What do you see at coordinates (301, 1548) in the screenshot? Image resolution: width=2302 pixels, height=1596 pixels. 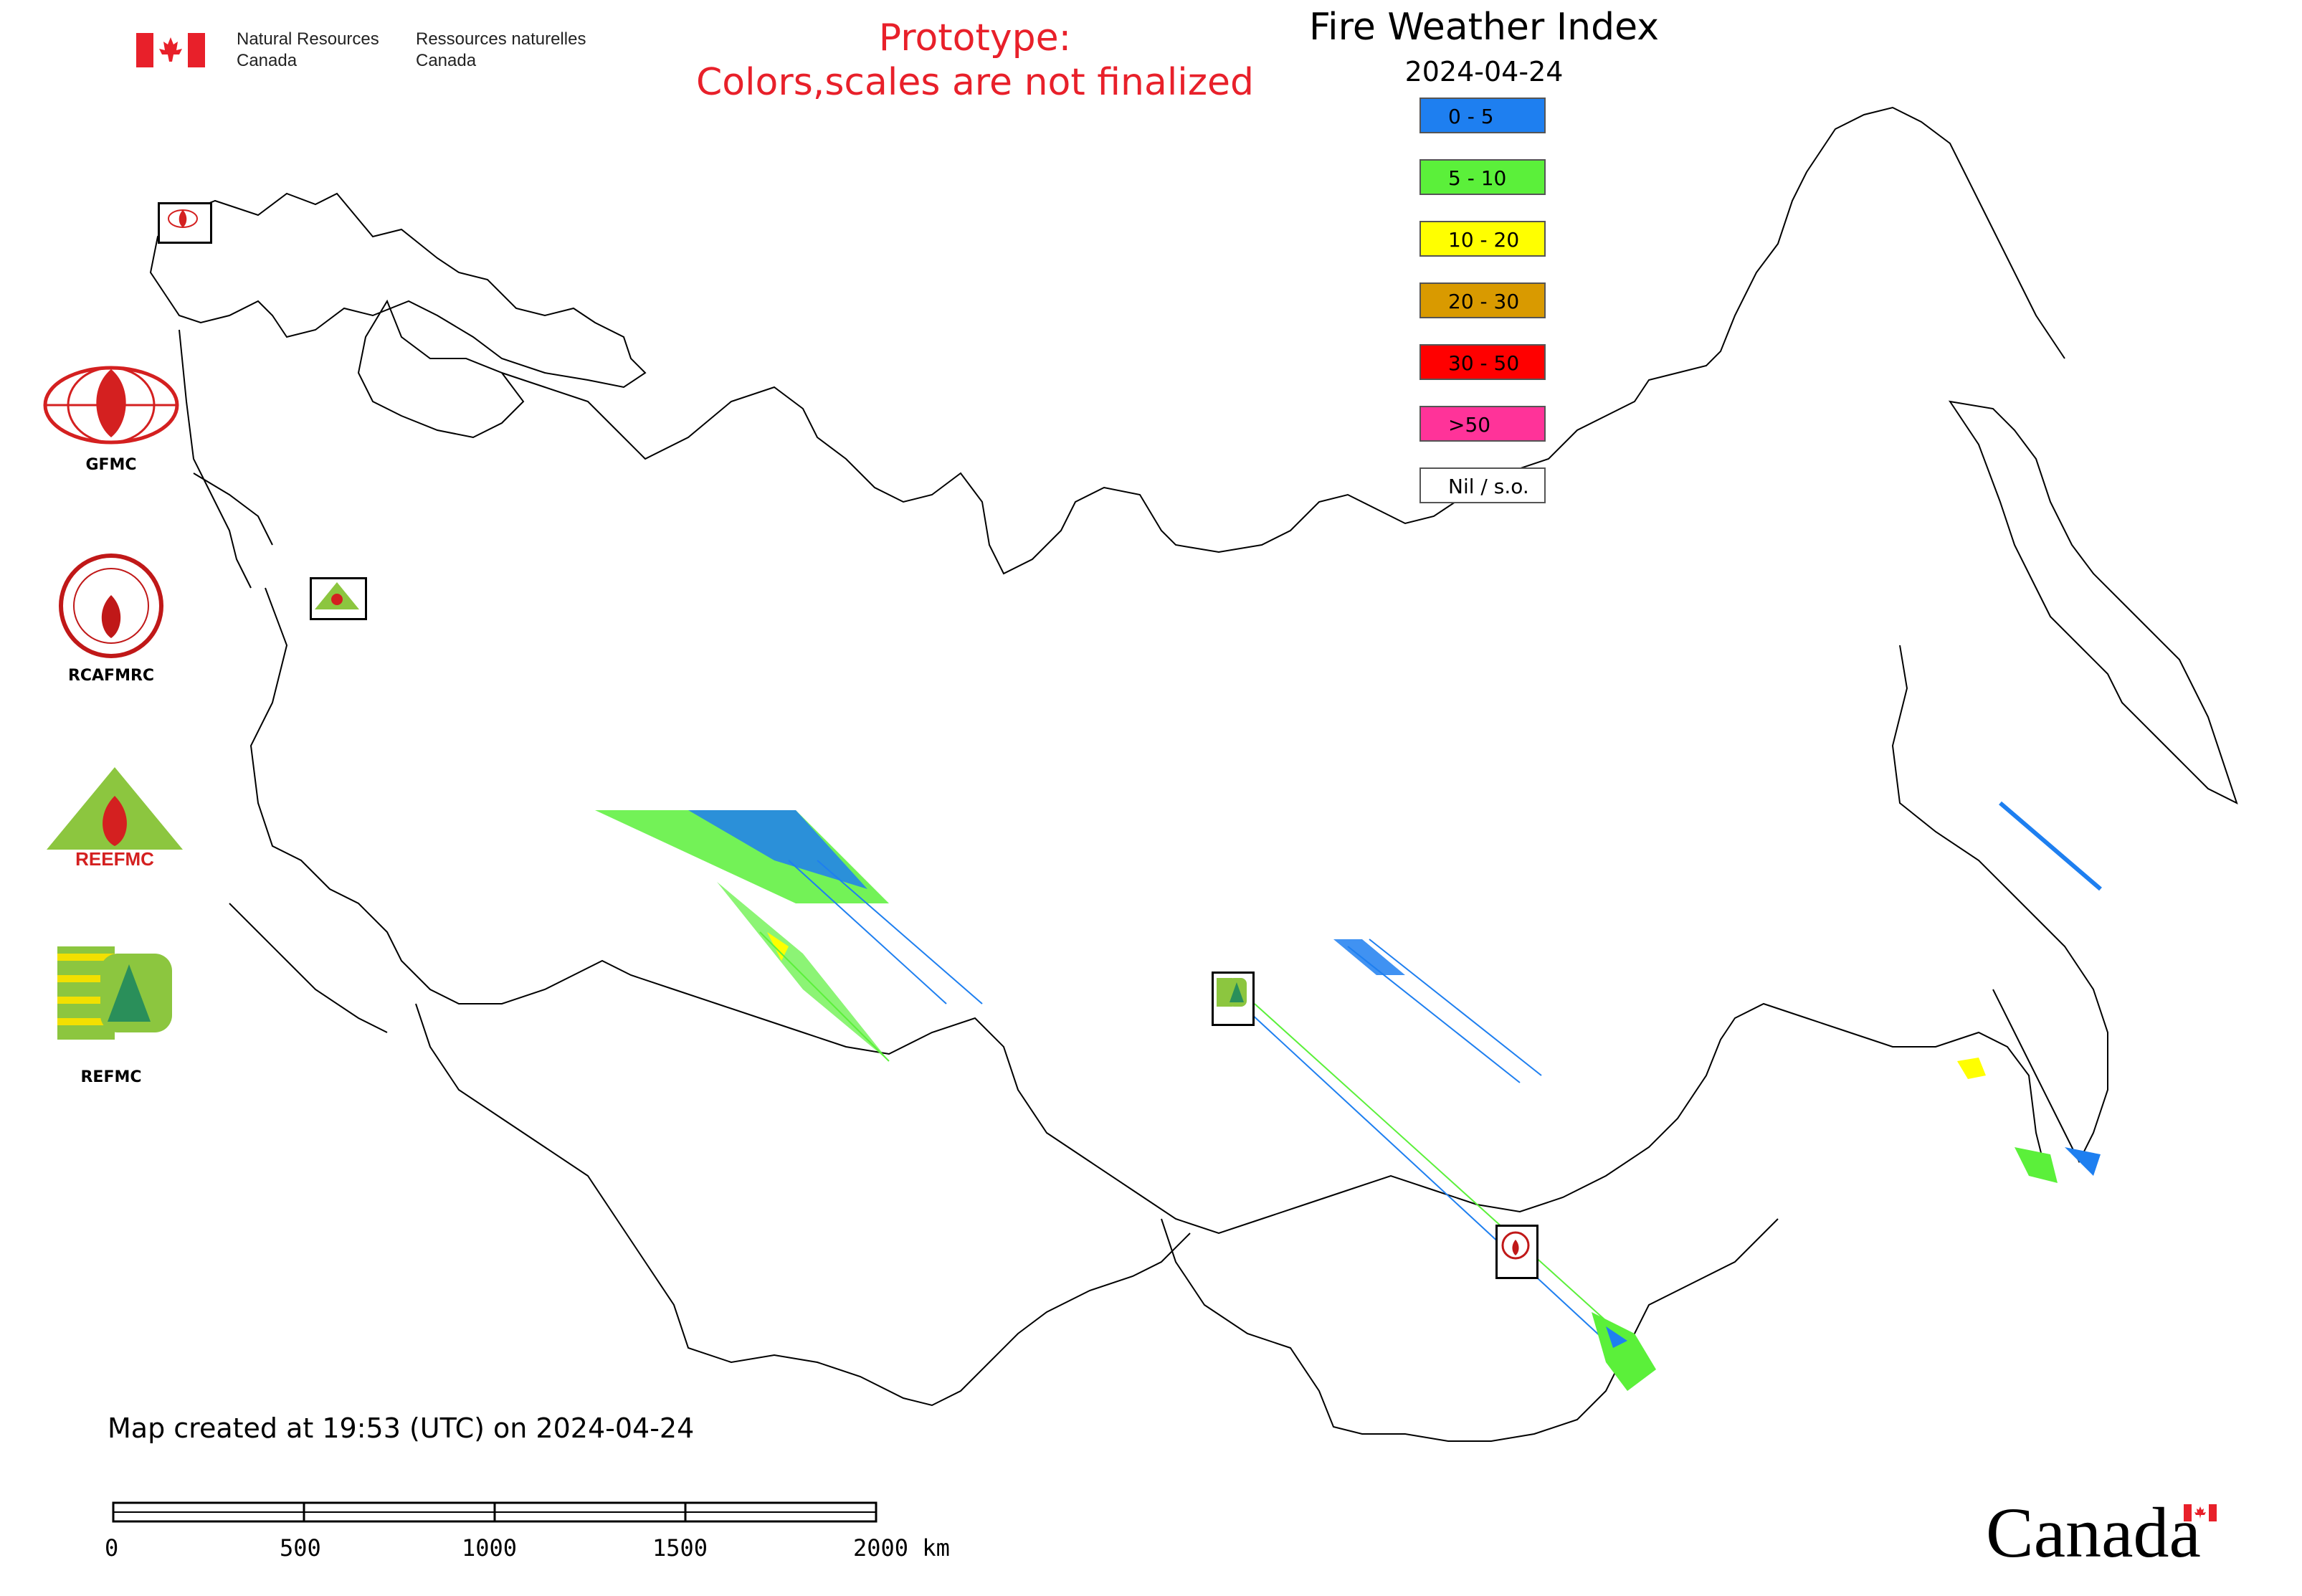 I see `scale-label: 500` at bounding box center [301, 1548].